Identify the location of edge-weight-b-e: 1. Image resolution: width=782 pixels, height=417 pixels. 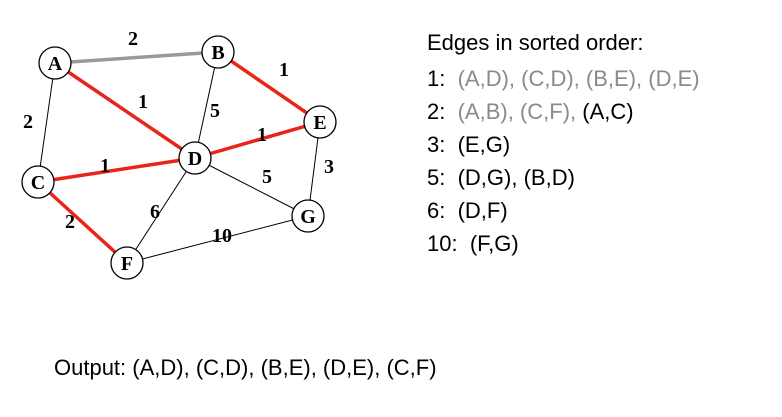
(284, 70).